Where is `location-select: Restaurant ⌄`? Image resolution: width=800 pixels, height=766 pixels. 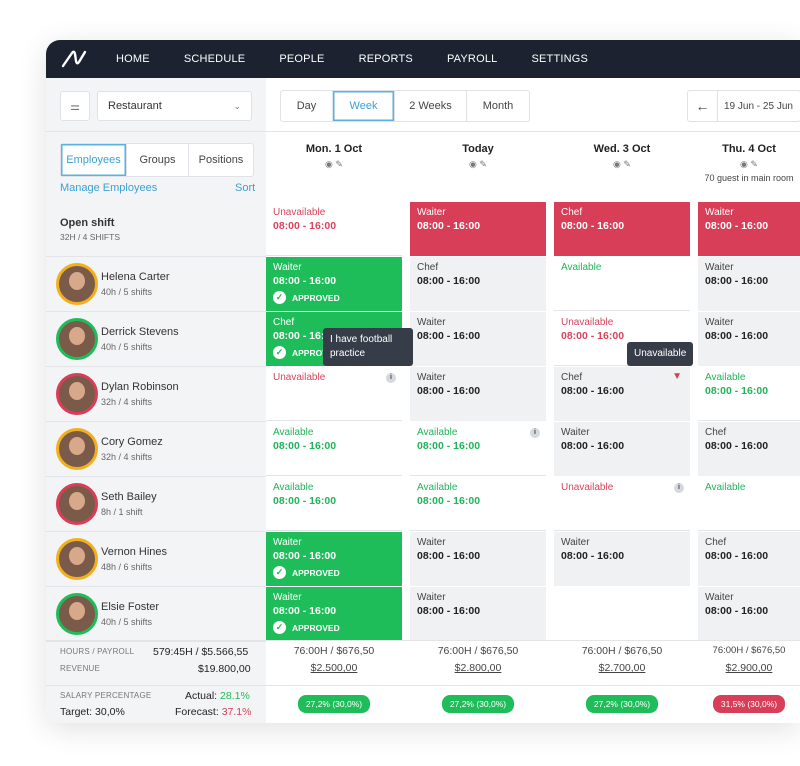 location-select: Restaurant ⌄ is located at coordinates (174, 106).